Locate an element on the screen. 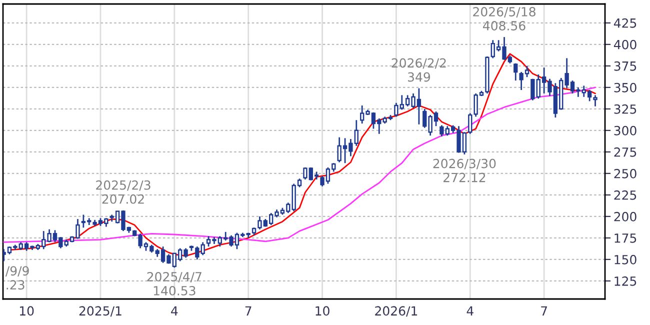 Image resolution: width=650 pixels, height=325 pixels. y-tick-label: 375 is located at coordinates (625, 66).